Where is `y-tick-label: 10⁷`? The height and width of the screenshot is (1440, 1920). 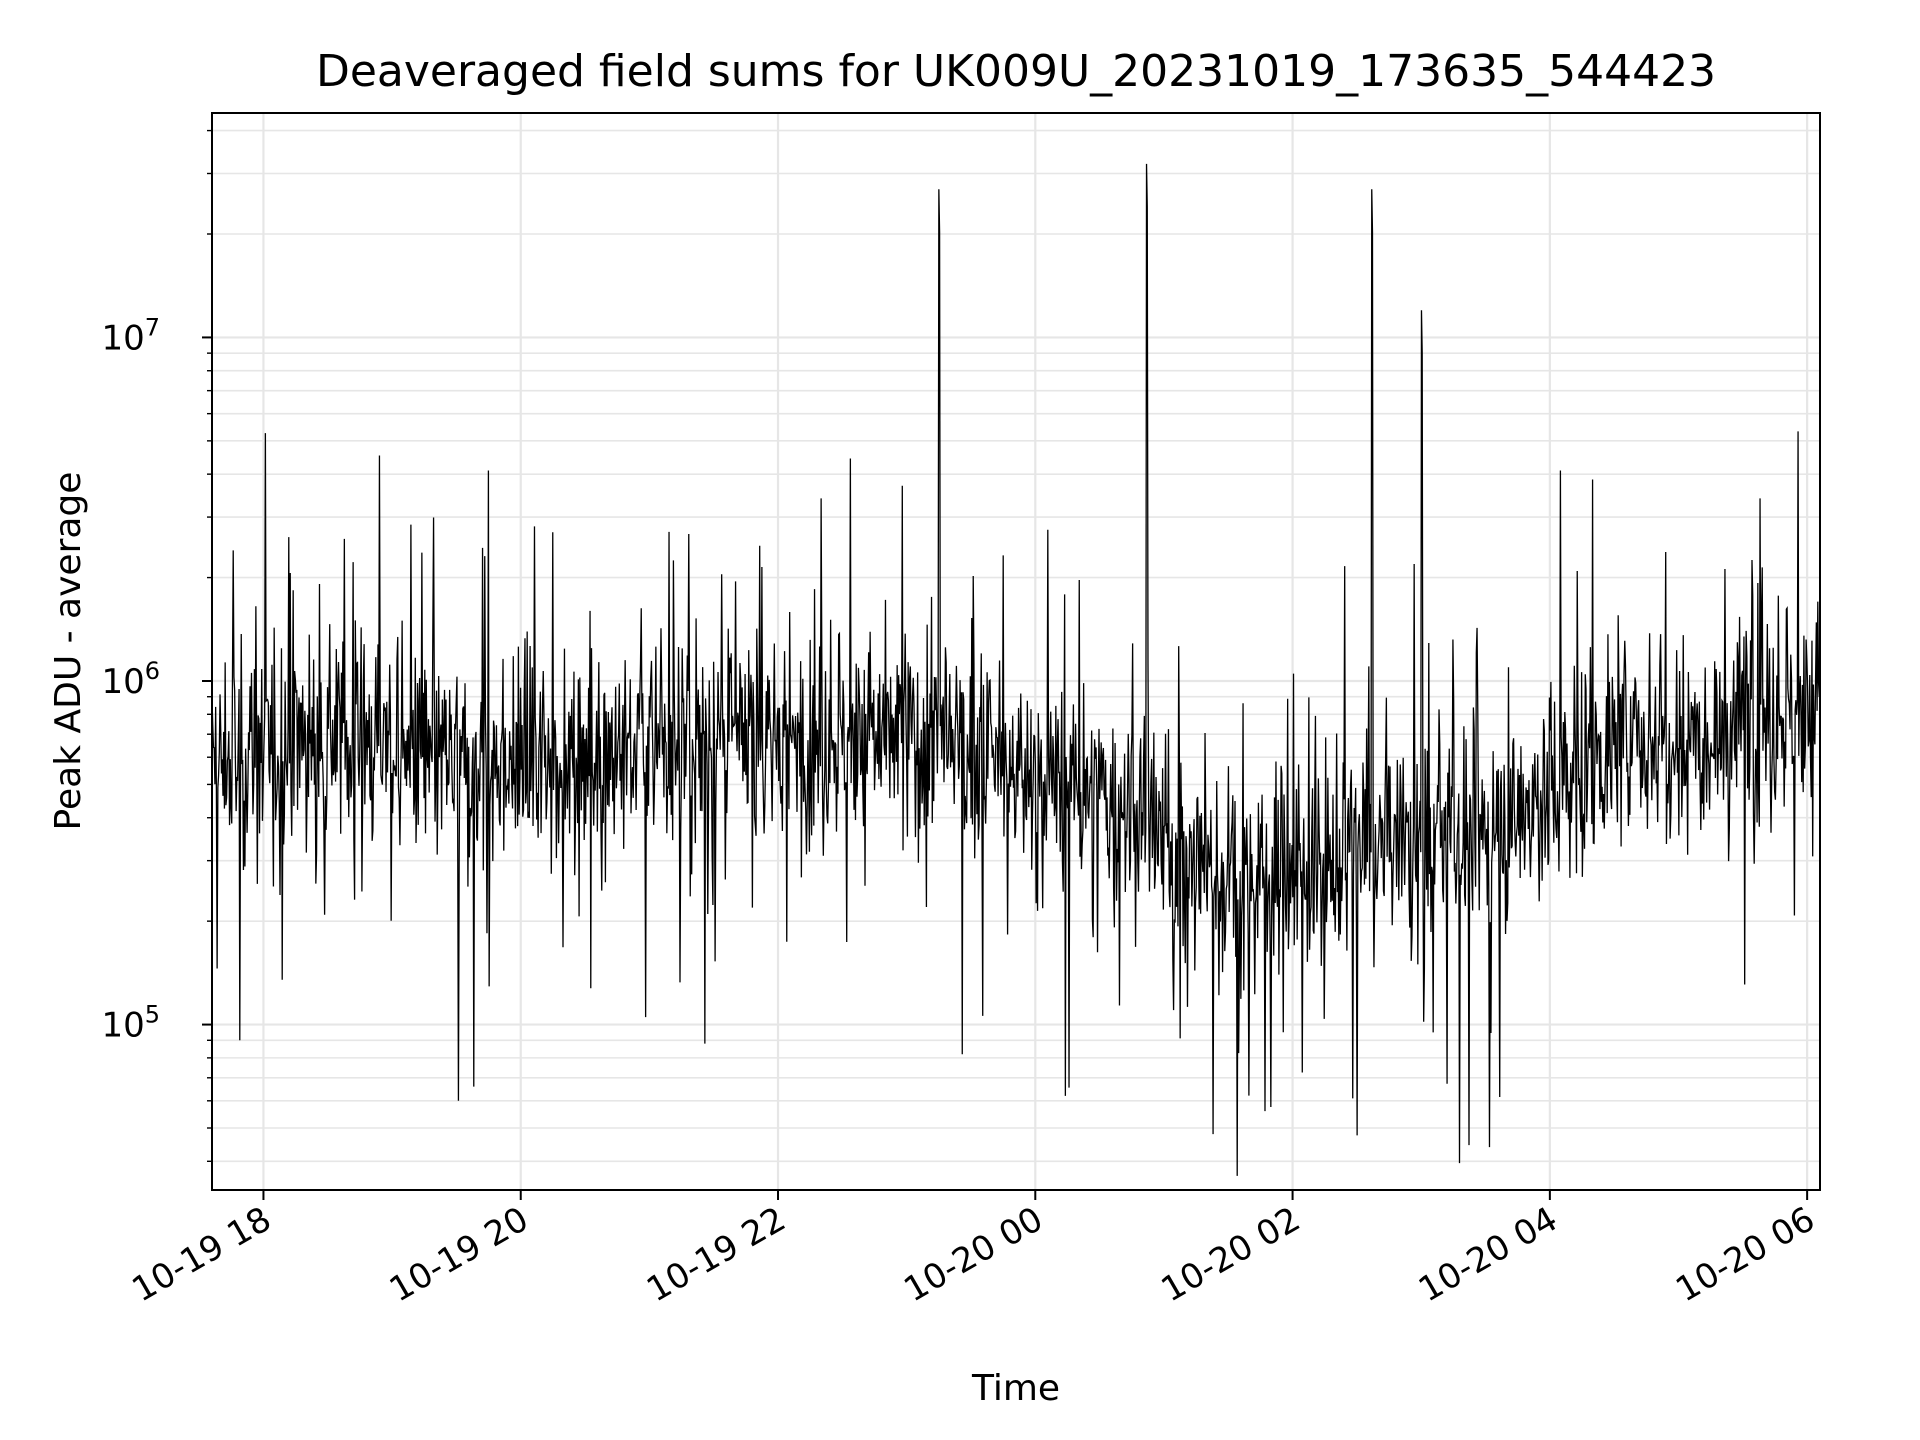 y-tick-label: 10⁷ is located at coordinates (130, 335).